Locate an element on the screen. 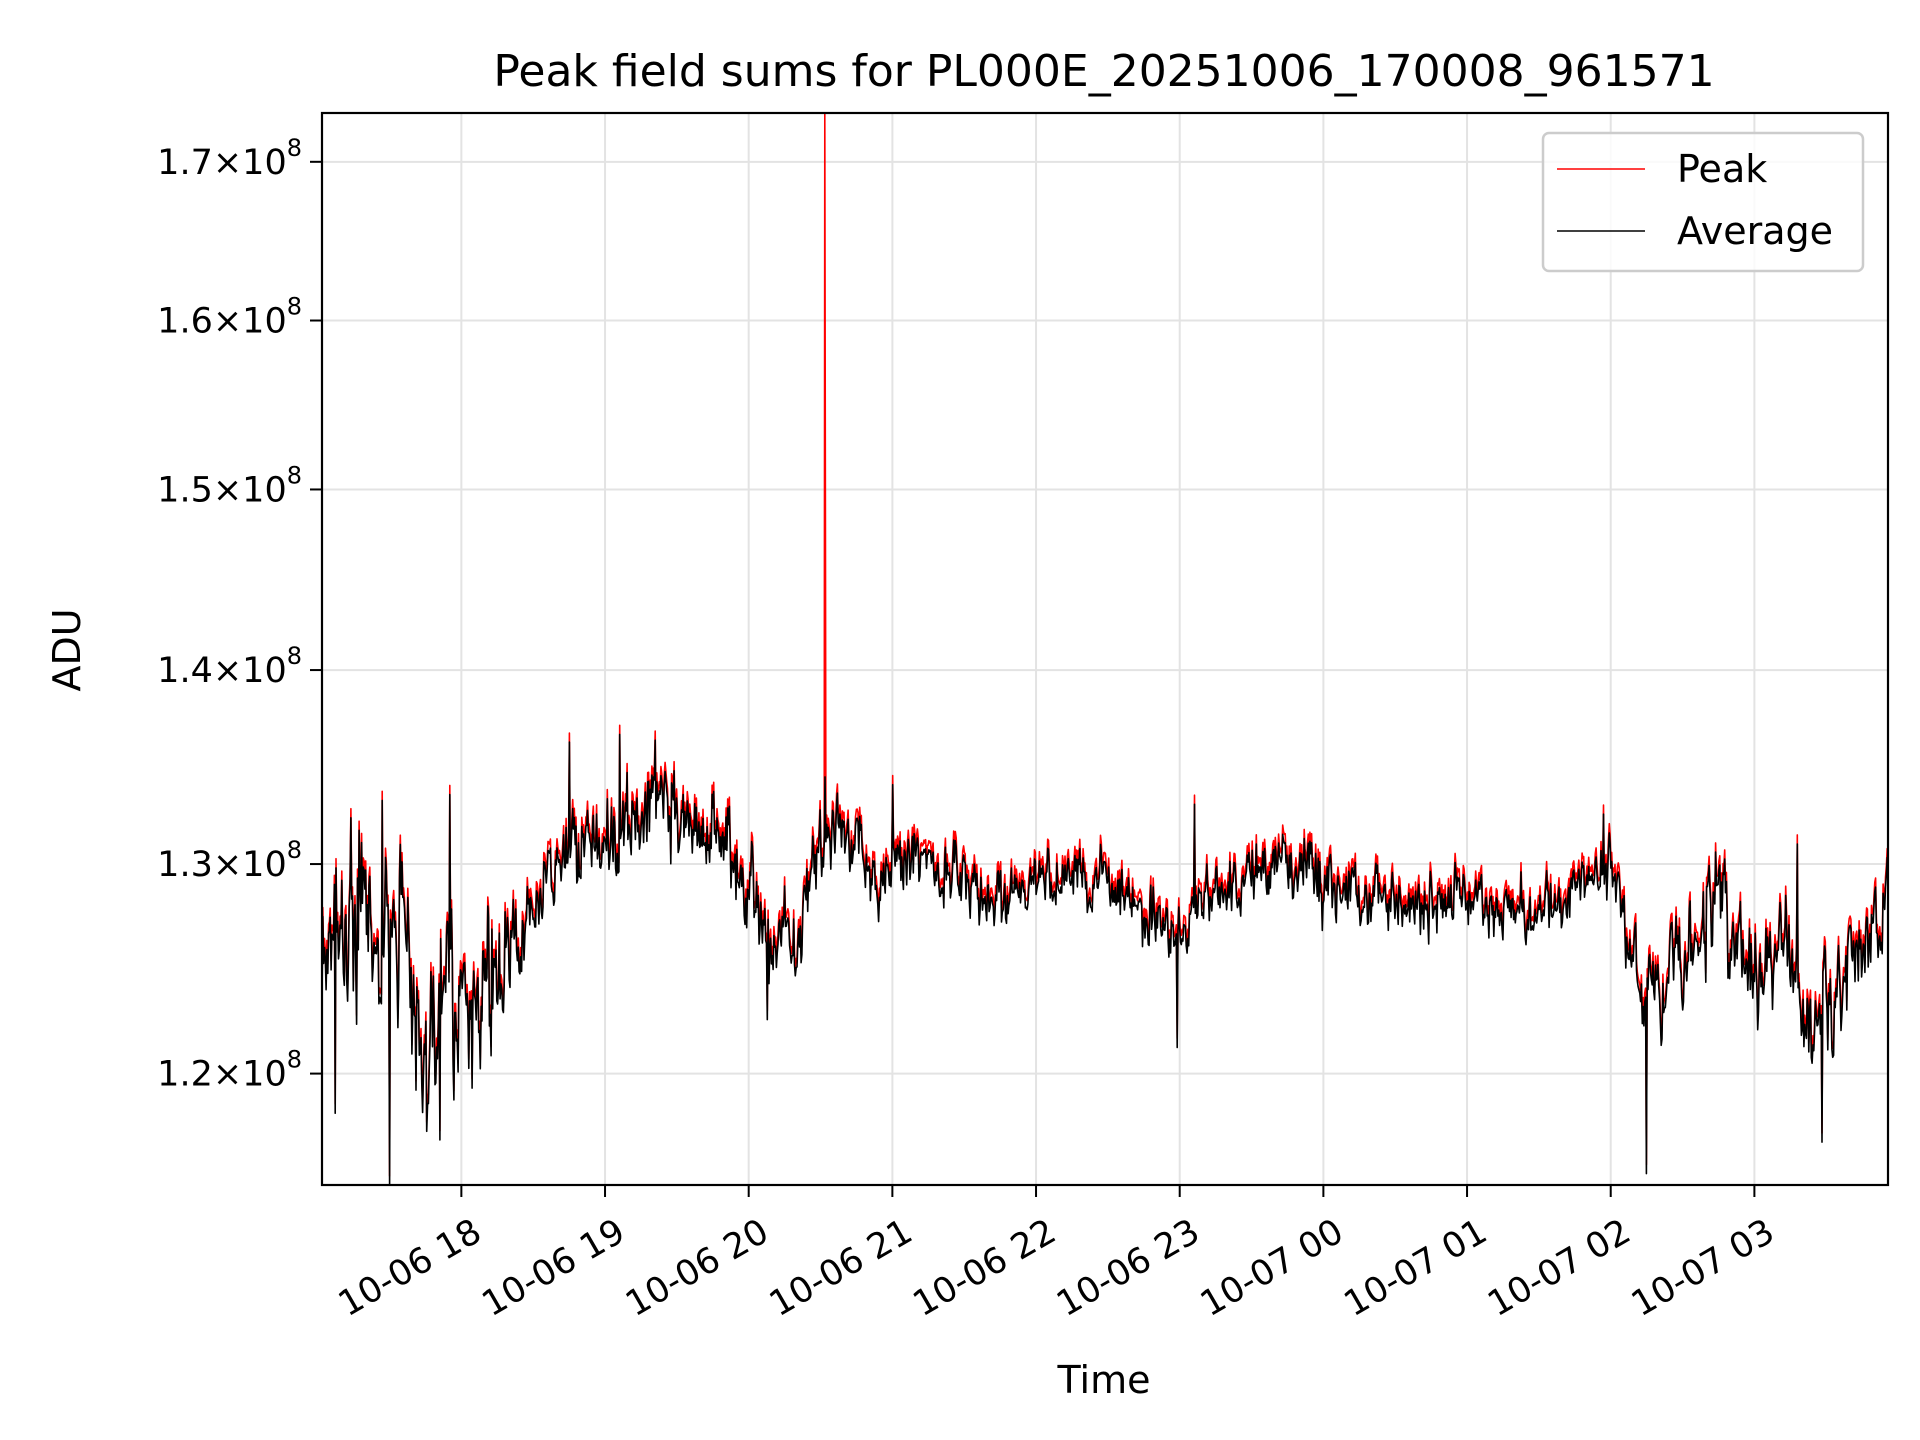 This screenshot has width=1920, height=1440. legend-box is located at coordinates (1703, 202).